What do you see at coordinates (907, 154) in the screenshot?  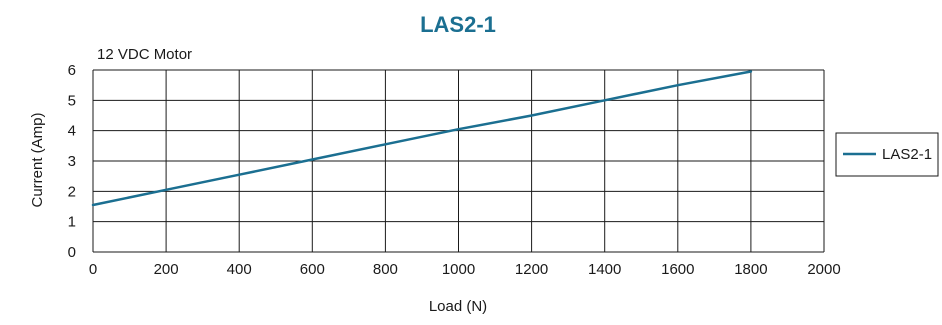 I see `legend-label: LAS2-1` at bounding box center [907, 154].